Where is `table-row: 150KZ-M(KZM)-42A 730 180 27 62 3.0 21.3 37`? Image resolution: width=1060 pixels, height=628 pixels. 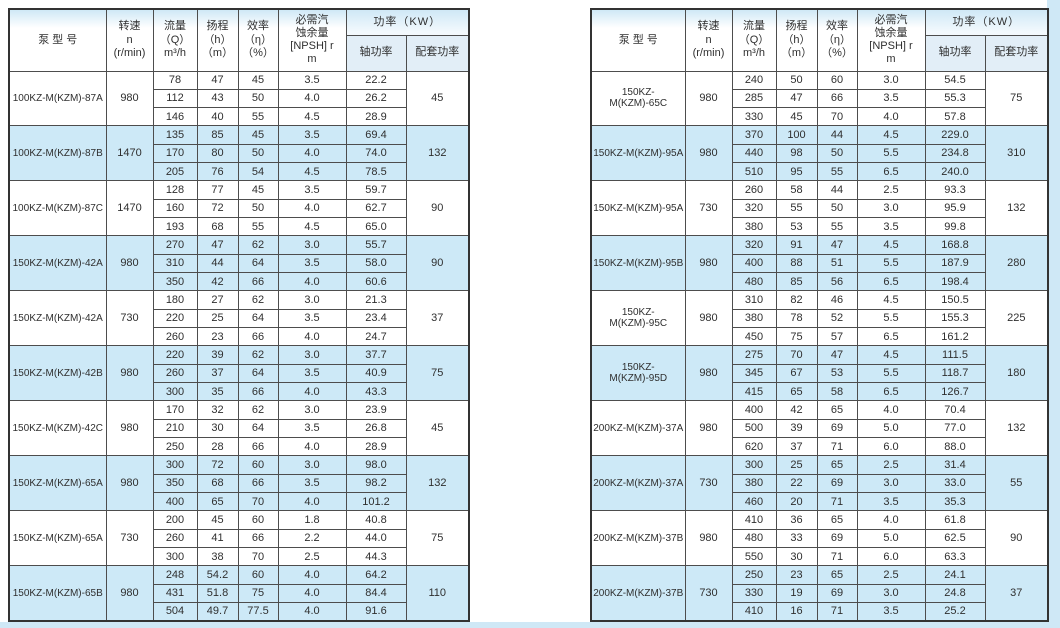
table-row: 150KZ-M(KZM)-42A 730 180 27 62 3.0 21.3 37 is located at coordinates (239, 318).